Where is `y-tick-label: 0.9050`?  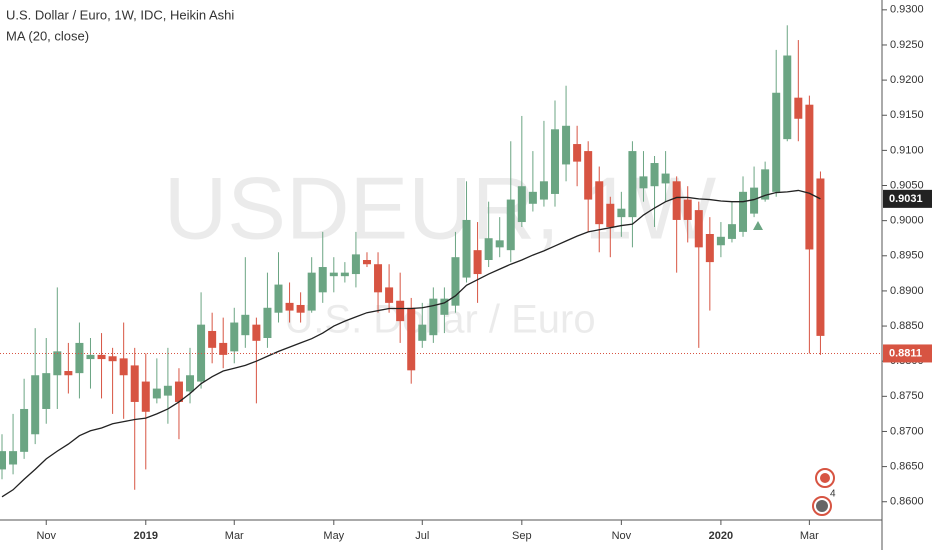
y-tick-label: 0.9050 is located at coordinates (907, 185).